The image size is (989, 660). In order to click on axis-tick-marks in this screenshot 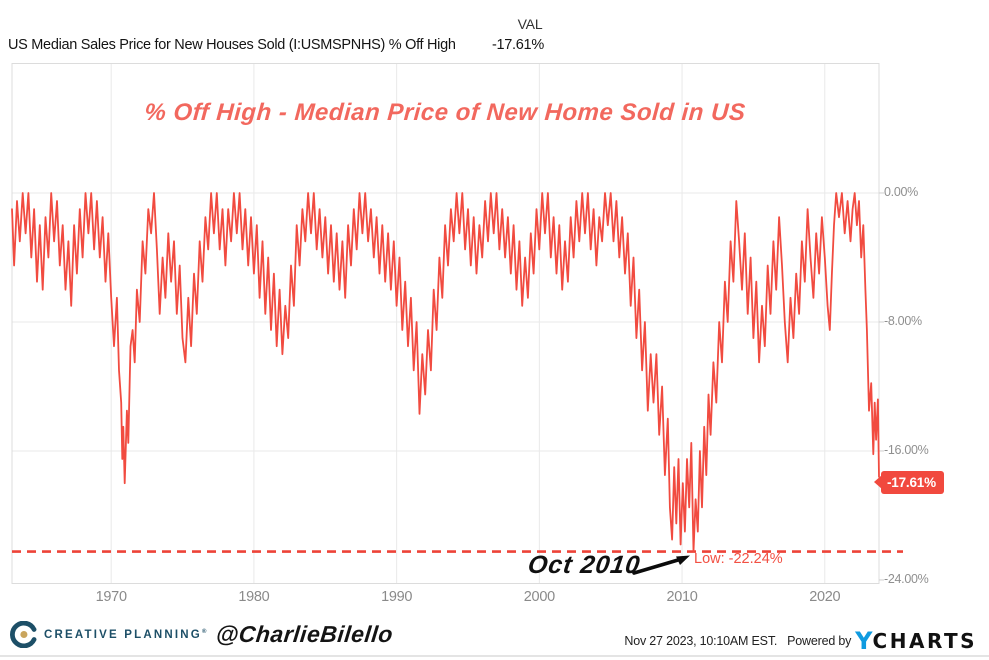, I will do `click(881, 386)`.